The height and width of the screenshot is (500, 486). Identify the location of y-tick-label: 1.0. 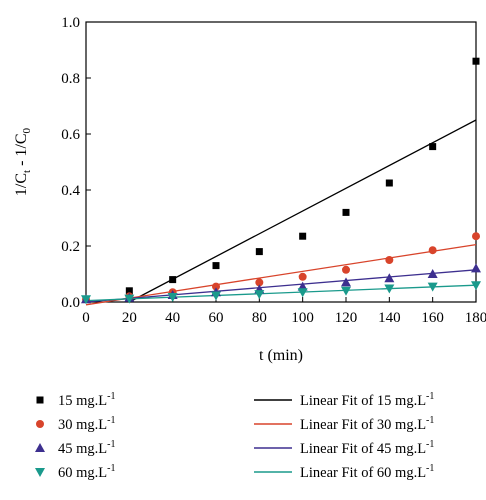
(70, 23).